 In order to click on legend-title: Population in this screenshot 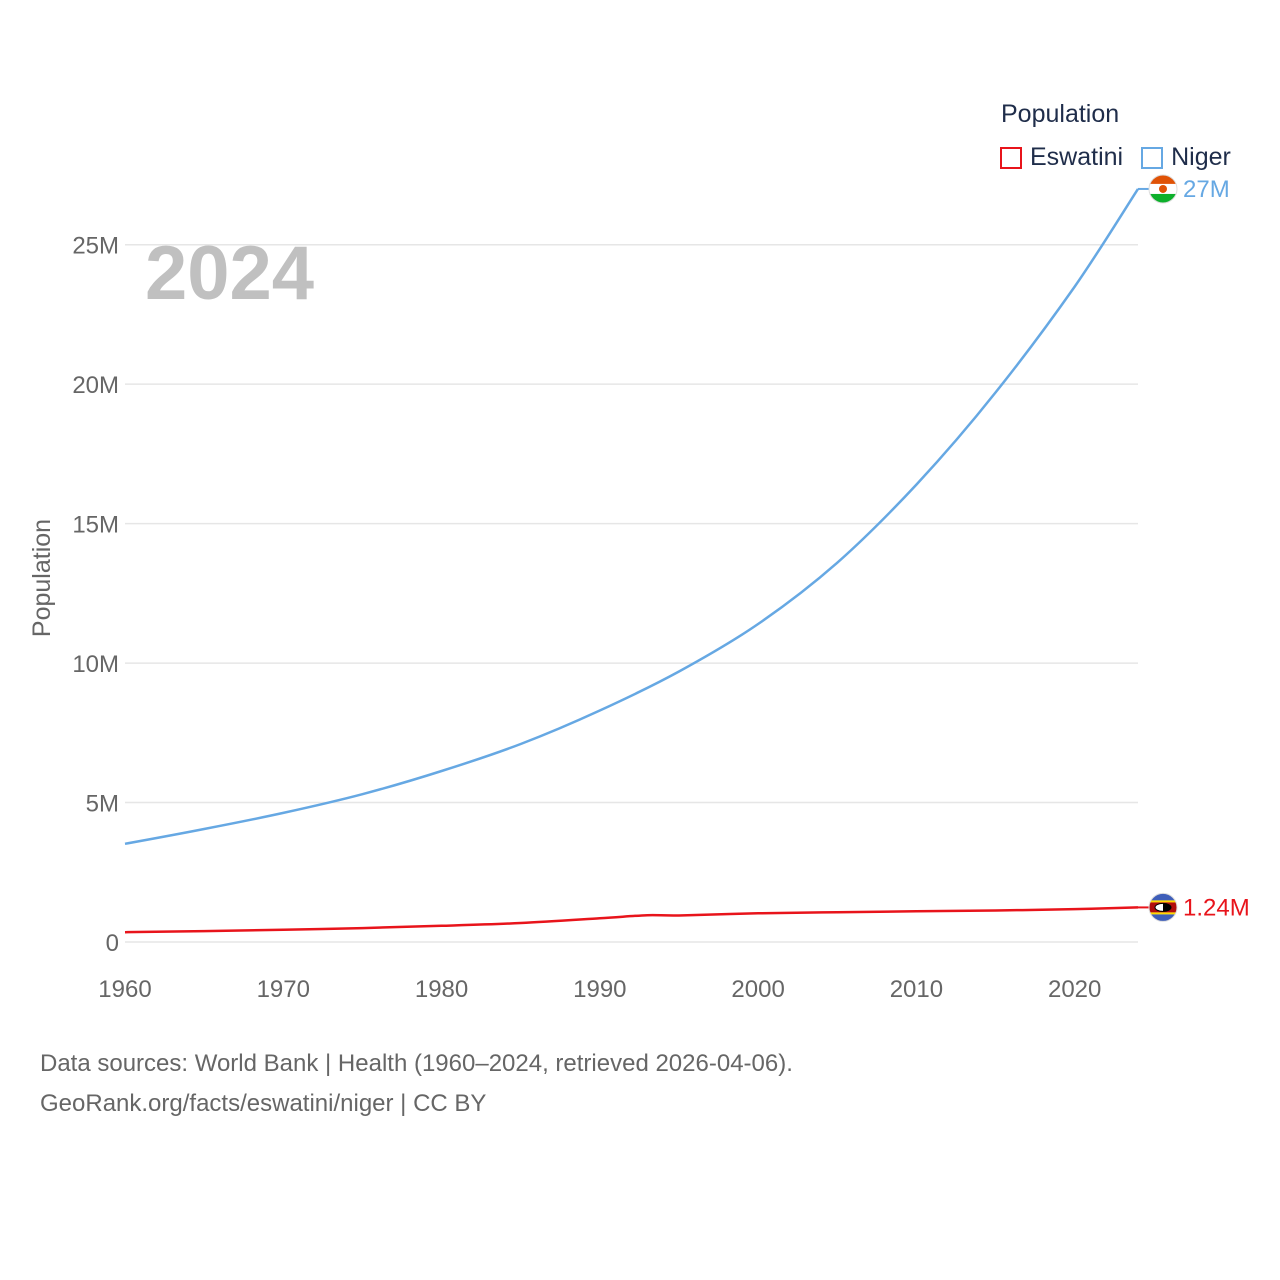, I will do `click(1060, 114)`.